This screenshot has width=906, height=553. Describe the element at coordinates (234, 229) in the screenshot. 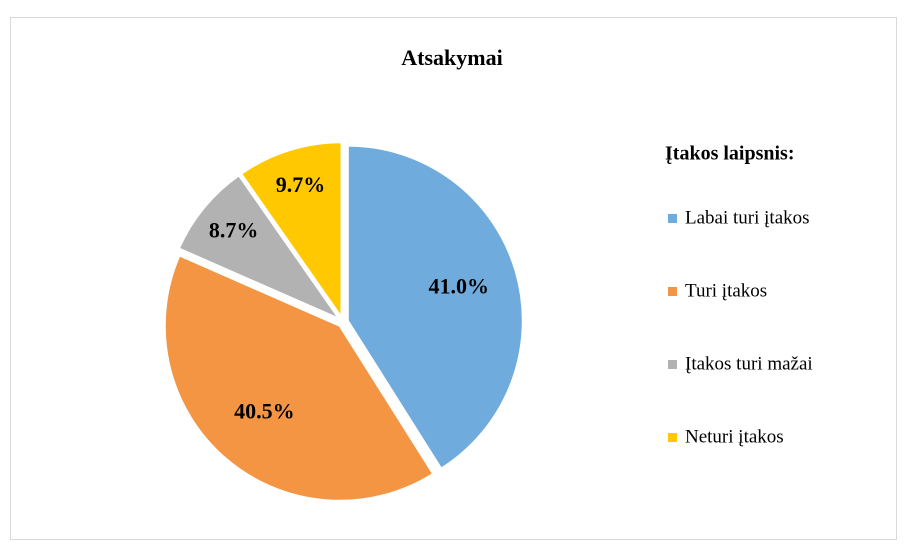

I see `data-label: 8.7%` at that location.